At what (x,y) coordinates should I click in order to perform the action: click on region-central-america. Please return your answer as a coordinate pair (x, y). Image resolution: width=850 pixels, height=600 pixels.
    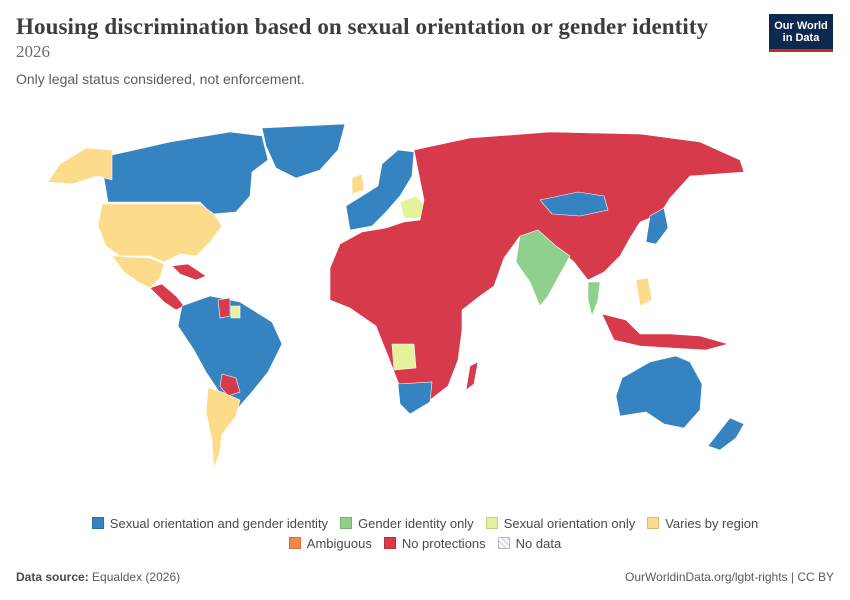
    Looking at the image, I should click on (167, 297).